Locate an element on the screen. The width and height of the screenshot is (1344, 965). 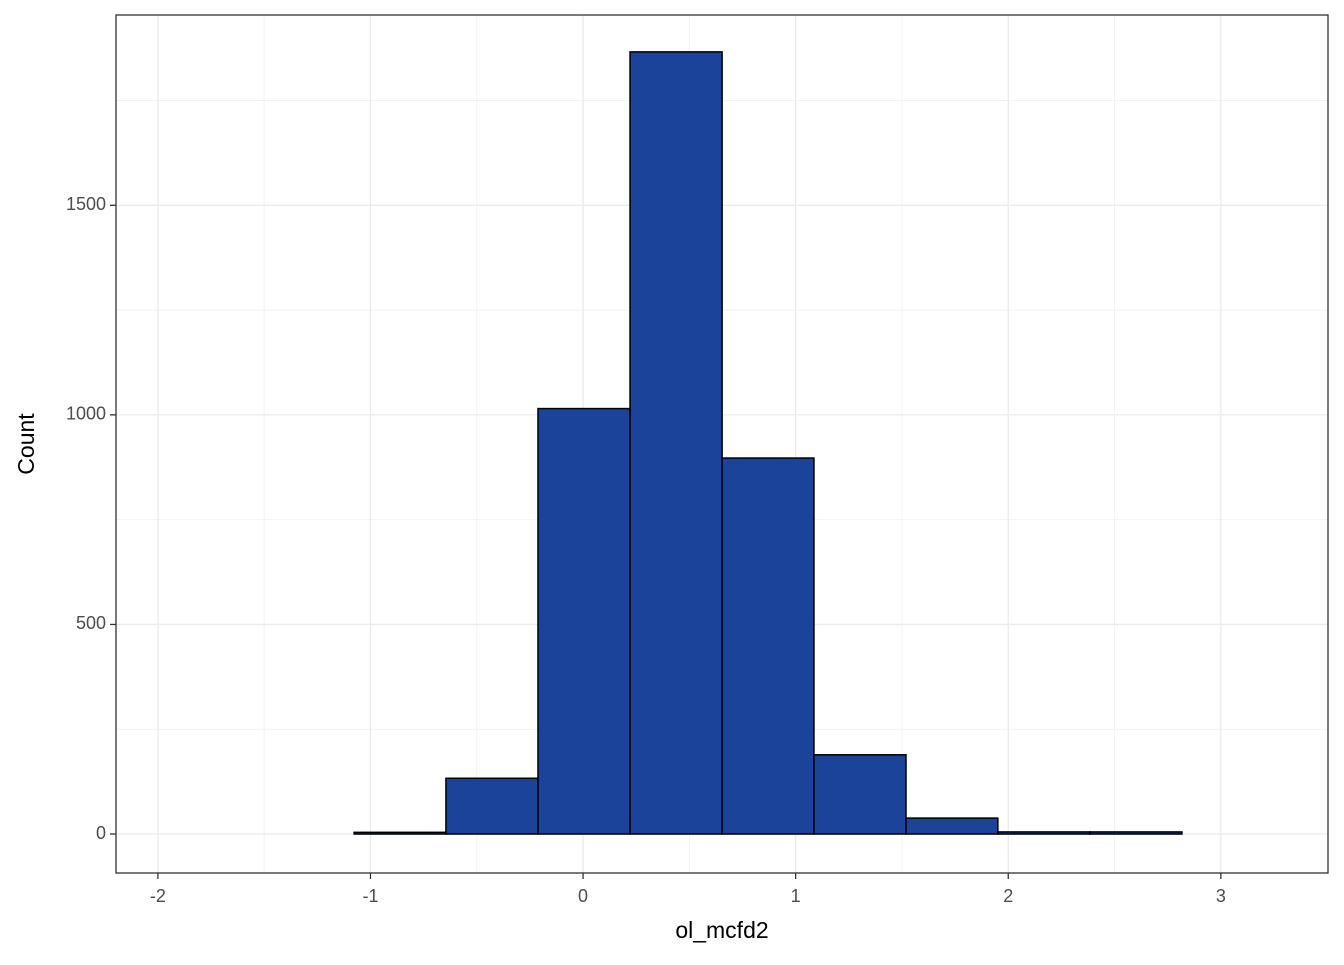
x-tick-label: -2 is located at coordinates (158, 896).